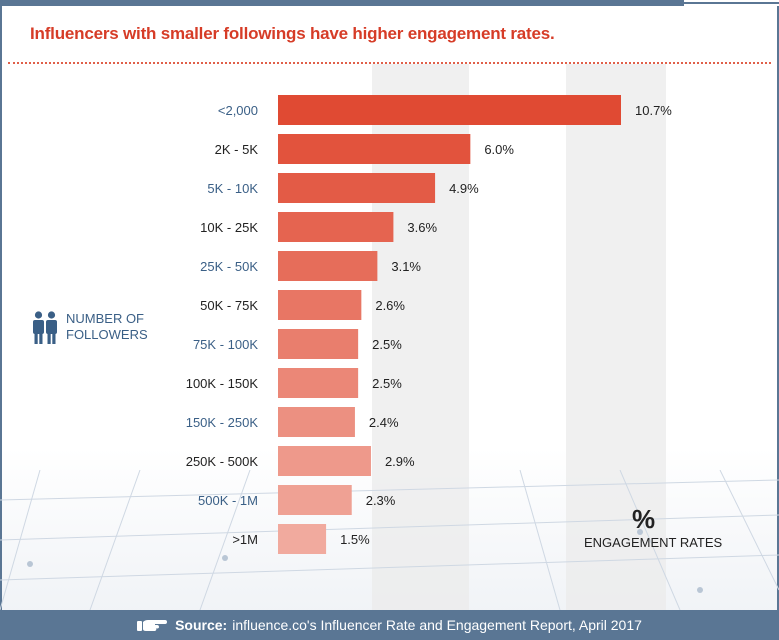 Image resolution: width=779 pixels, height=640 pixels. What do you see at coordinates (389, 63) in the screenshot?
I see `title-divider` at bounding box center [389, 63].